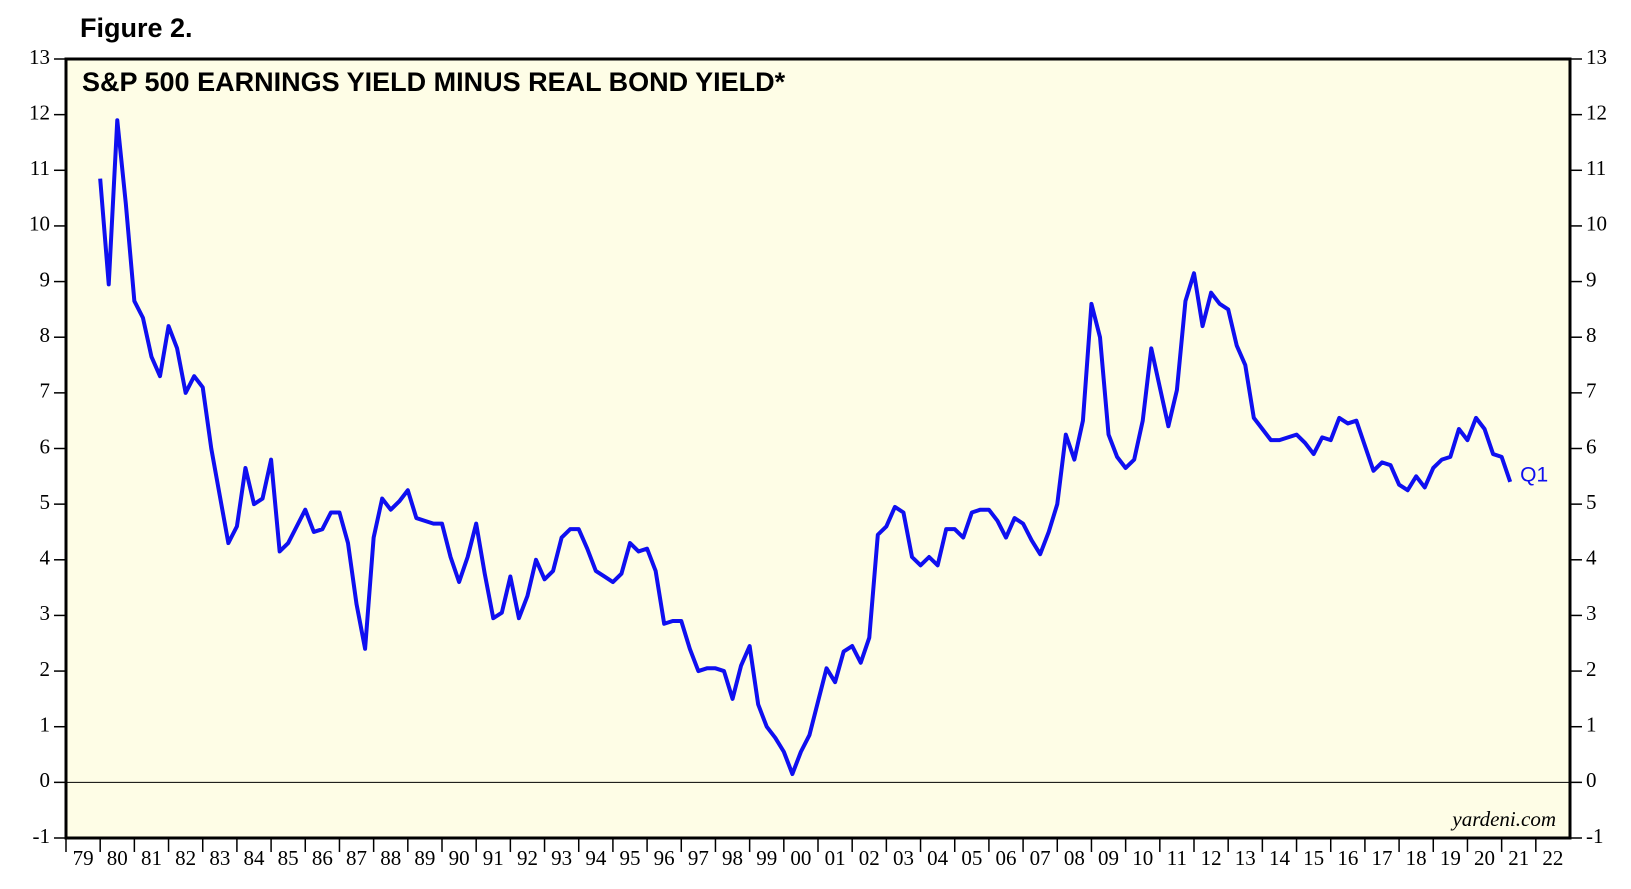 Image resolution: width=1631 pixels, height=889 pixels. I want to click on y-tick-label: 8, so click(45, 335).